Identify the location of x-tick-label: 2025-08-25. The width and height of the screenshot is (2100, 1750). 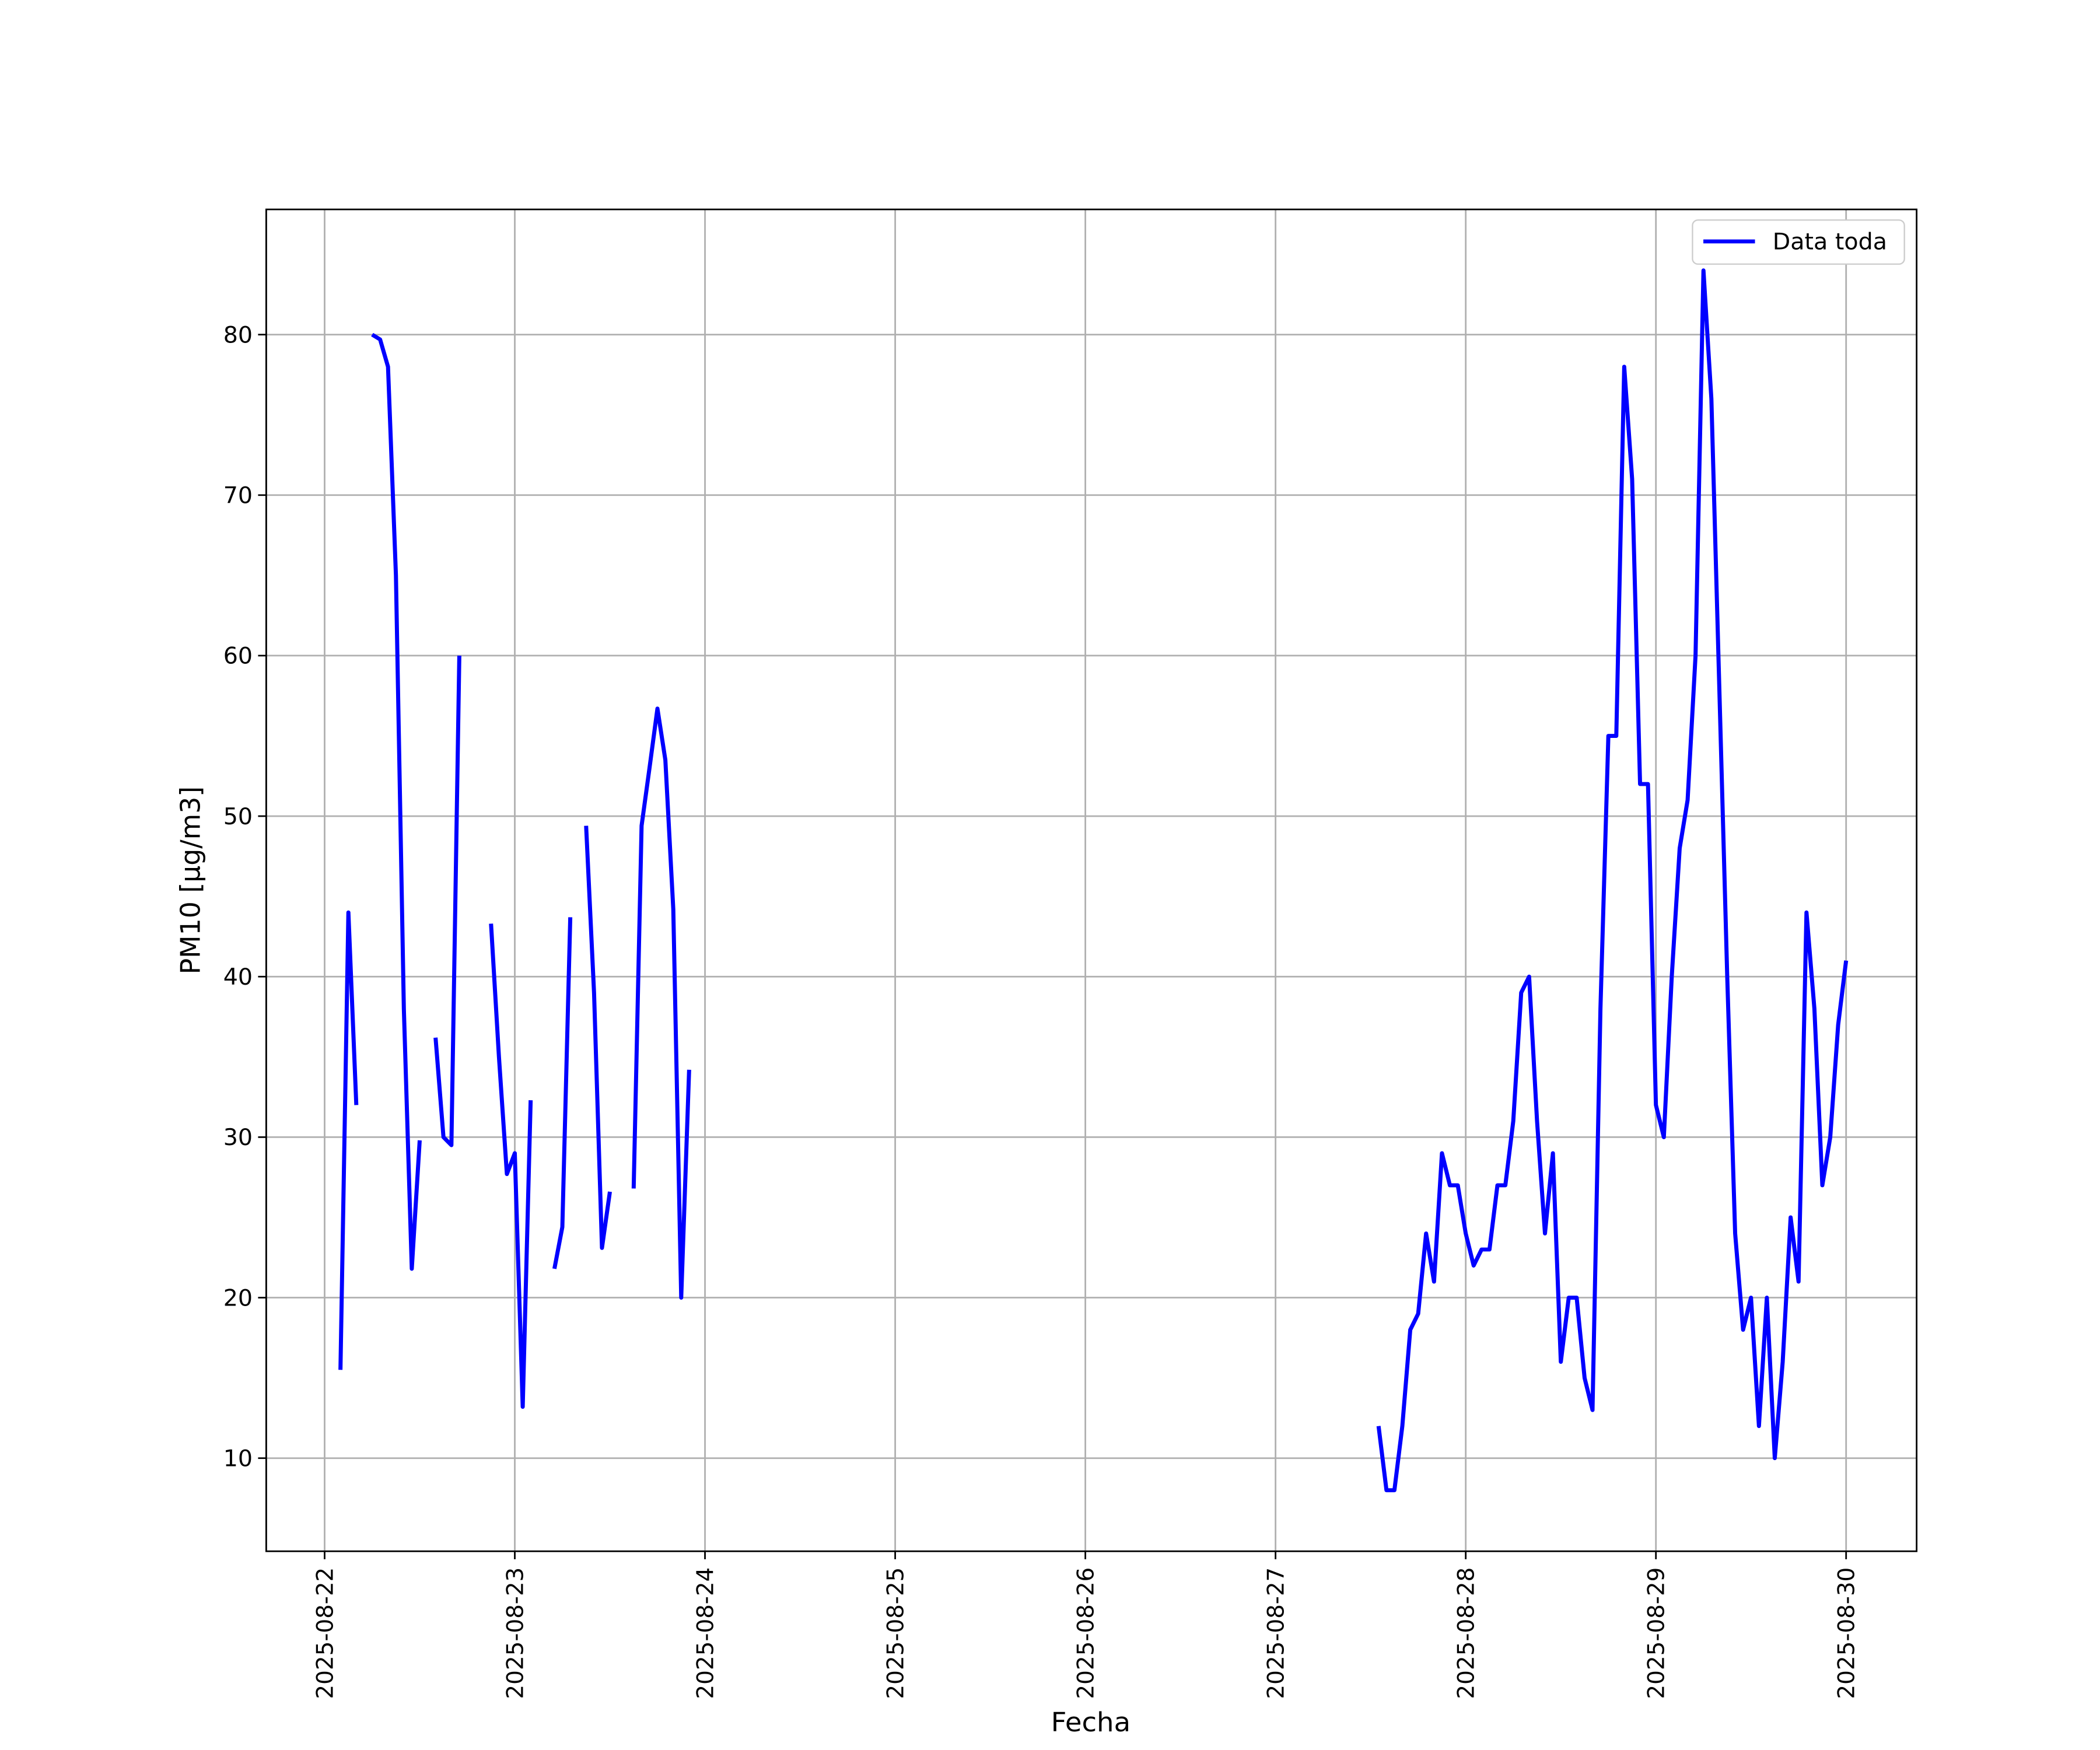
(896, 1633).